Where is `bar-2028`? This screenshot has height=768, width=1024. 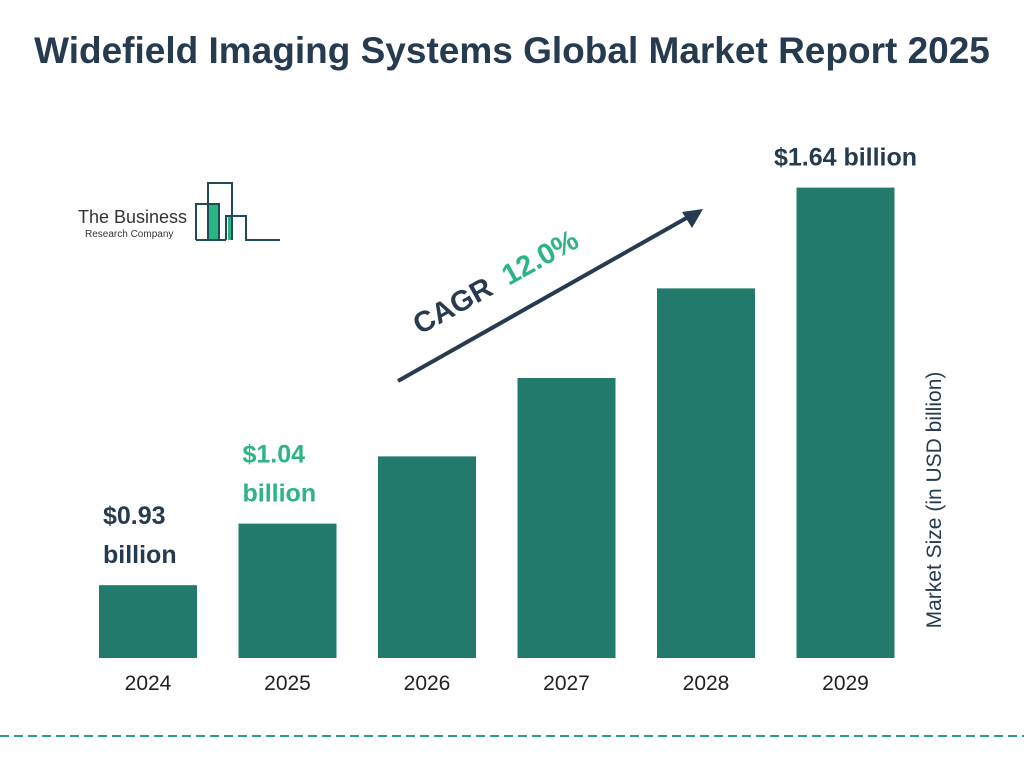 bar-2028 is located at coordinates (706, 473).